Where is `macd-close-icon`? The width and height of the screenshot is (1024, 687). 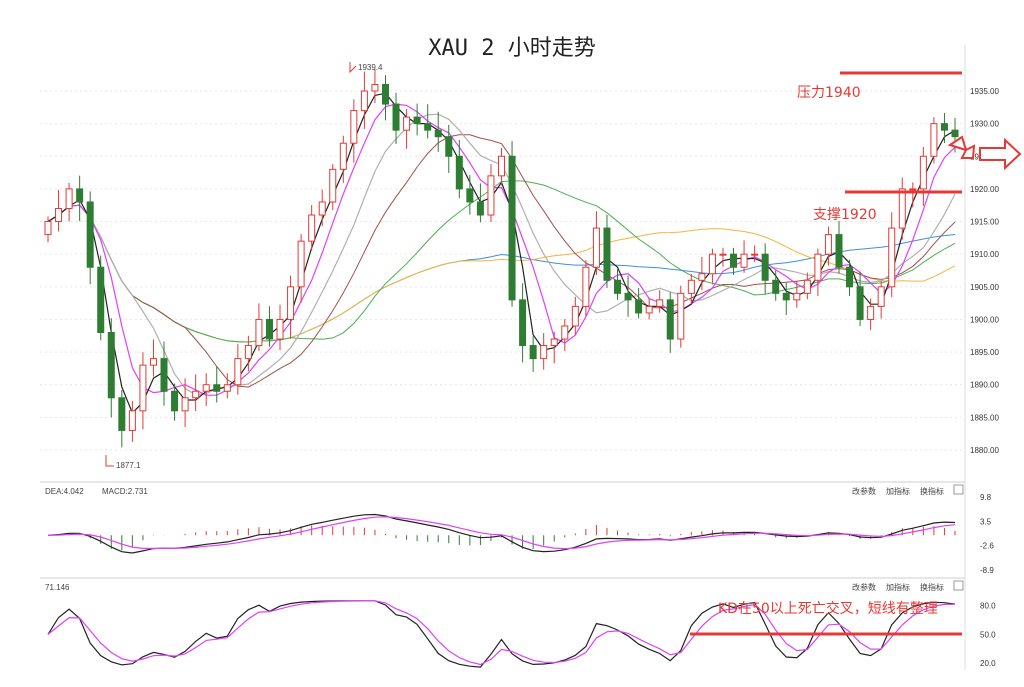 macd-close-icon is located at coordinates (958, 489).